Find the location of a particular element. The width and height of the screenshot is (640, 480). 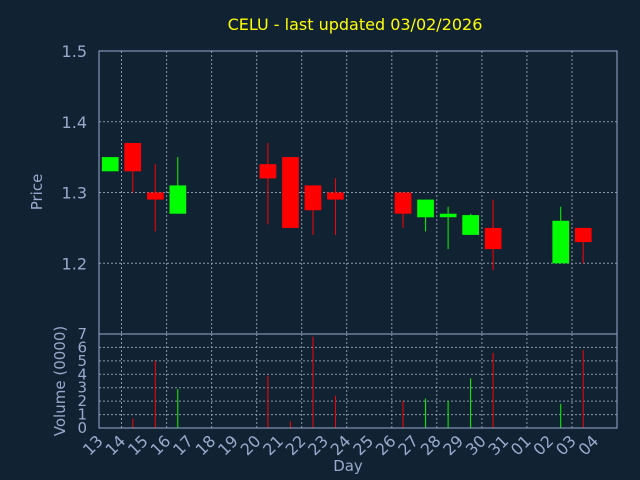

volume-y-tick-label: 3 is located at coordinates (82, 388).